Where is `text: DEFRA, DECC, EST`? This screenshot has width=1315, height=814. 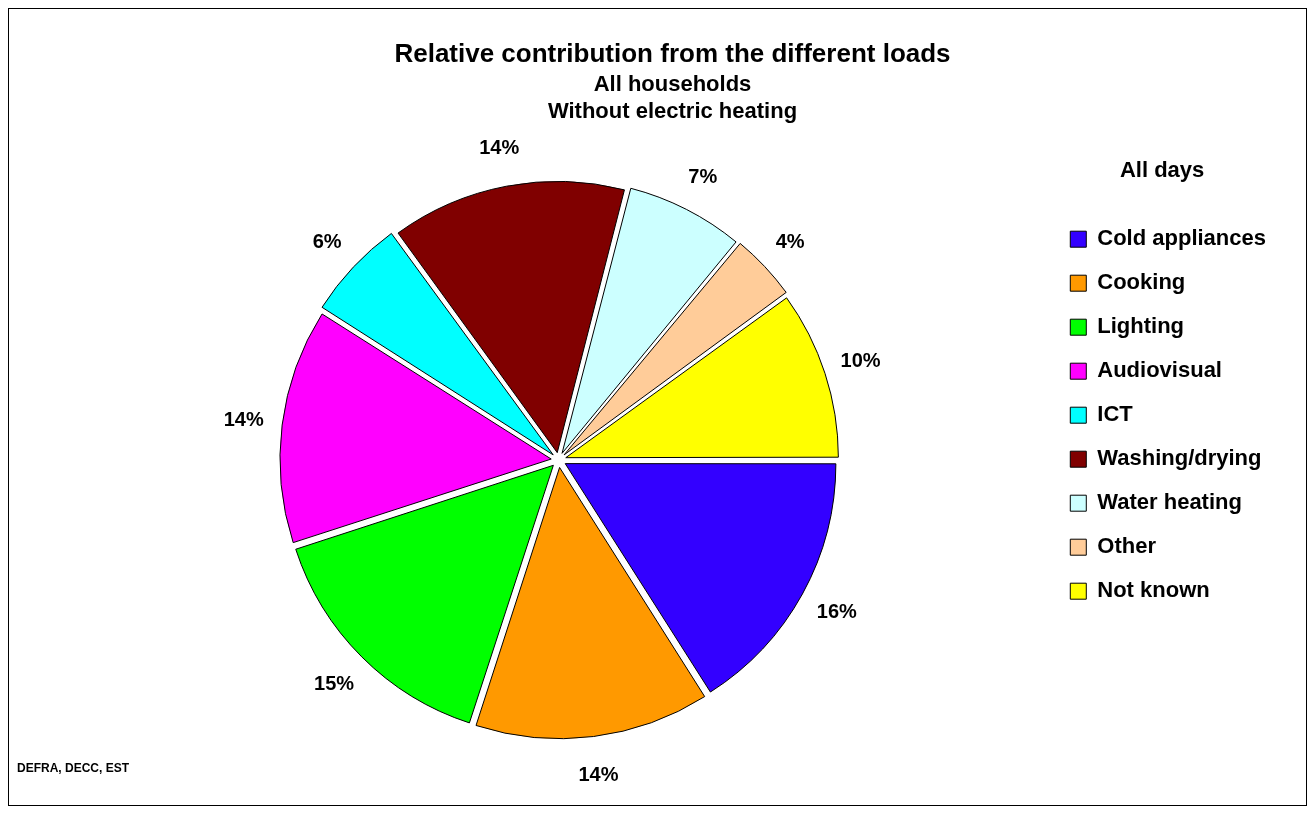
text: DEFRA, DECC, EST is located at coordinates (73, 768).